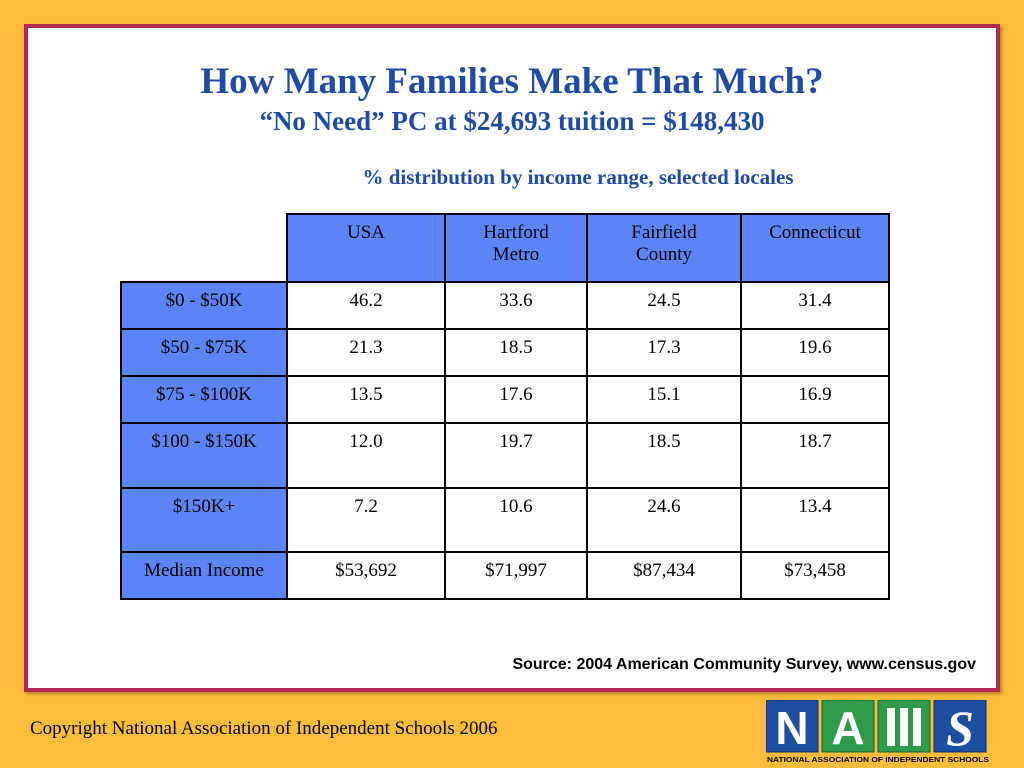  What do you see at coordinates (664, 305) in the screenshot?
I see `table-cell: 24.5` at bounding box center [664, 305].